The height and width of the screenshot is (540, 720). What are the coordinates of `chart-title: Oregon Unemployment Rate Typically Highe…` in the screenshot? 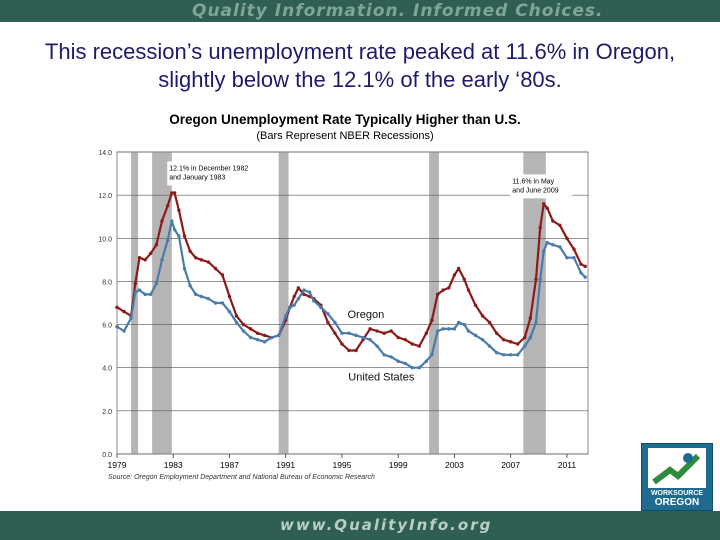 It's located at (345, 119).